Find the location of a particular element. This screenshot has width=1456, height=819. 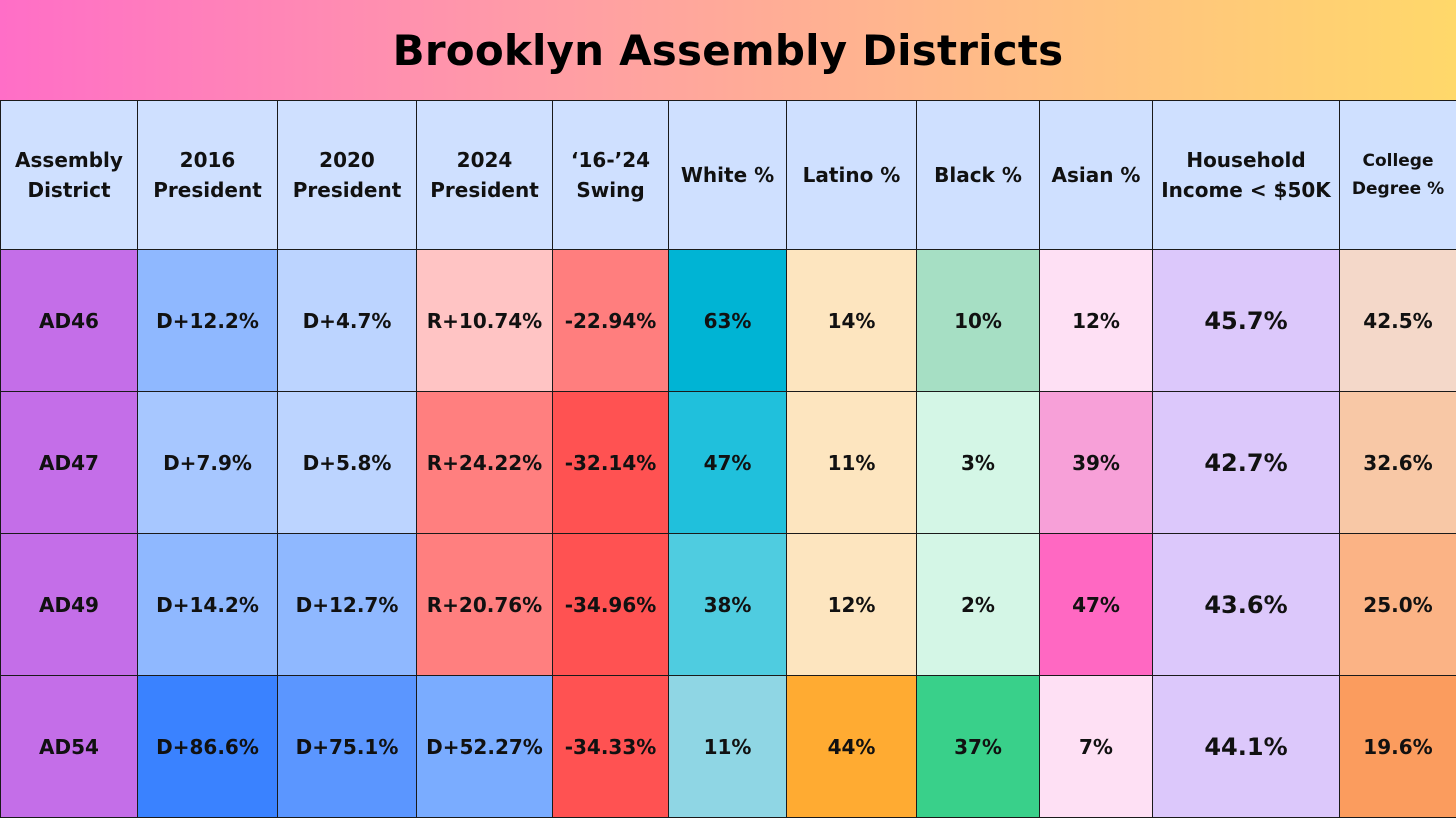

table-cell-income: 43.6% is located at coordinates (1246, 604).